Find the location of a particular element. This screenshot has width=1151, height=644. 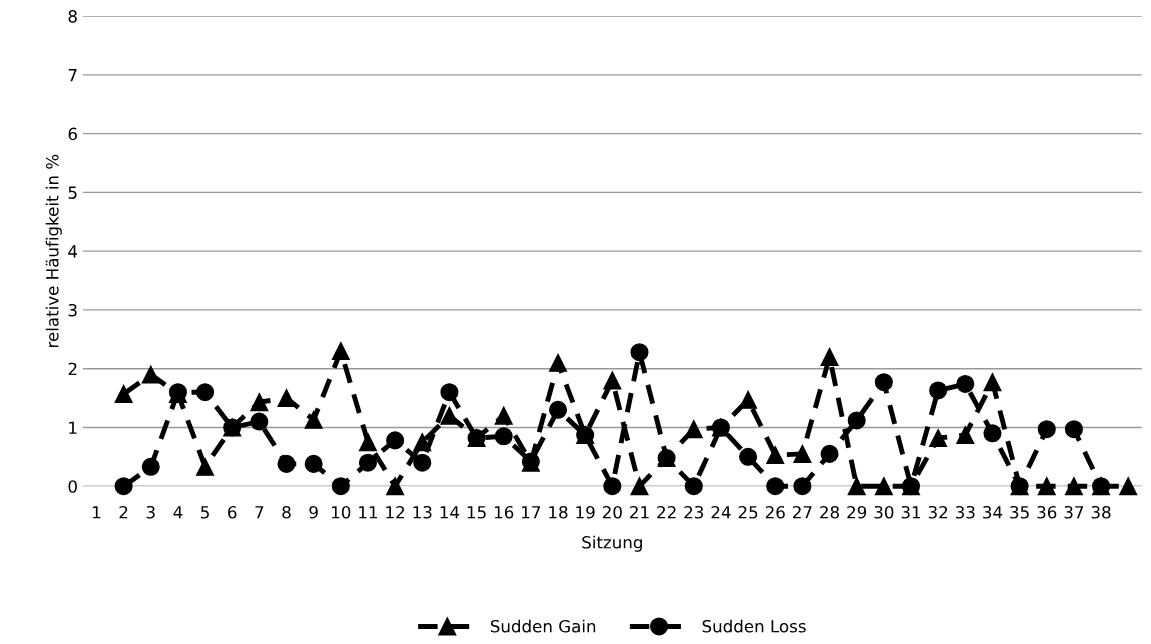

x-tick-label: 31 is located at coordinates (911, 512).